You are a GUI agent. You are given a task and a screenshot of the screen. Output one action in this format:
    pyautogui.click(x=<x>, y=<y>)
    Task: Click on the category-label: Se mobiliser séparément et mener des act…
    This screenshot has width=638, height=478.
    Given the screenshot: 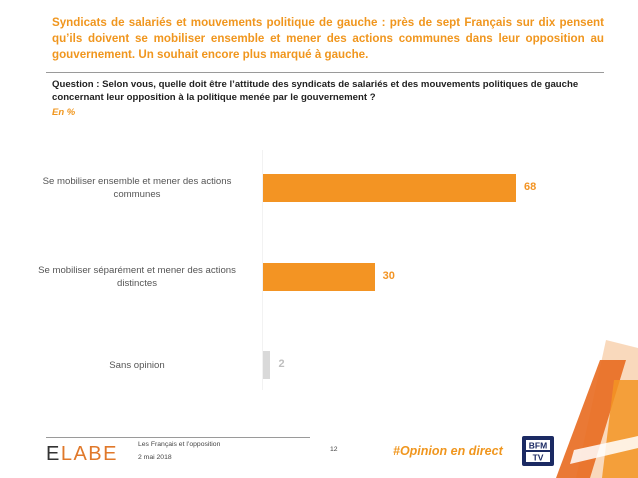 What is the action you would take?
    pyautogui.click(x=137, y=277)
    